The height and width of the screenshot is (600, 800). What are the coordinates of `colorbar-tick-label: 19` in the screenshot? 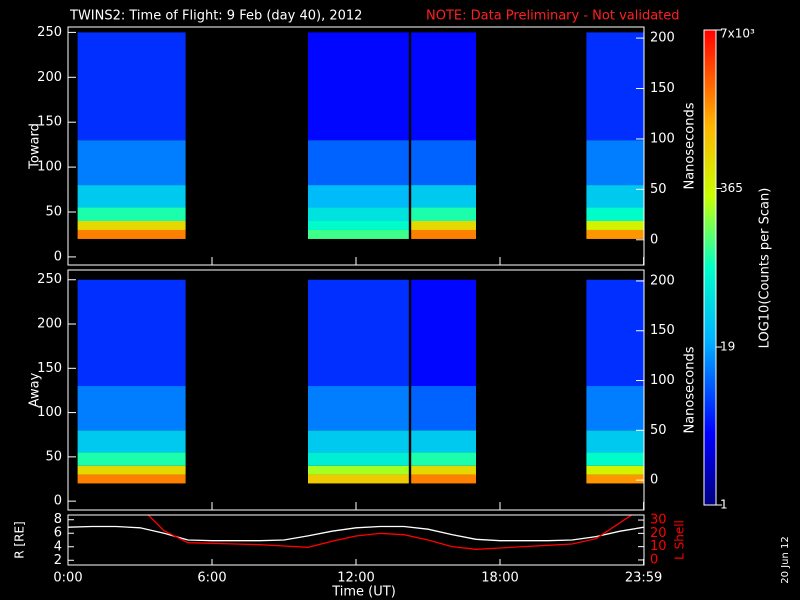 It's located at (727, 347).